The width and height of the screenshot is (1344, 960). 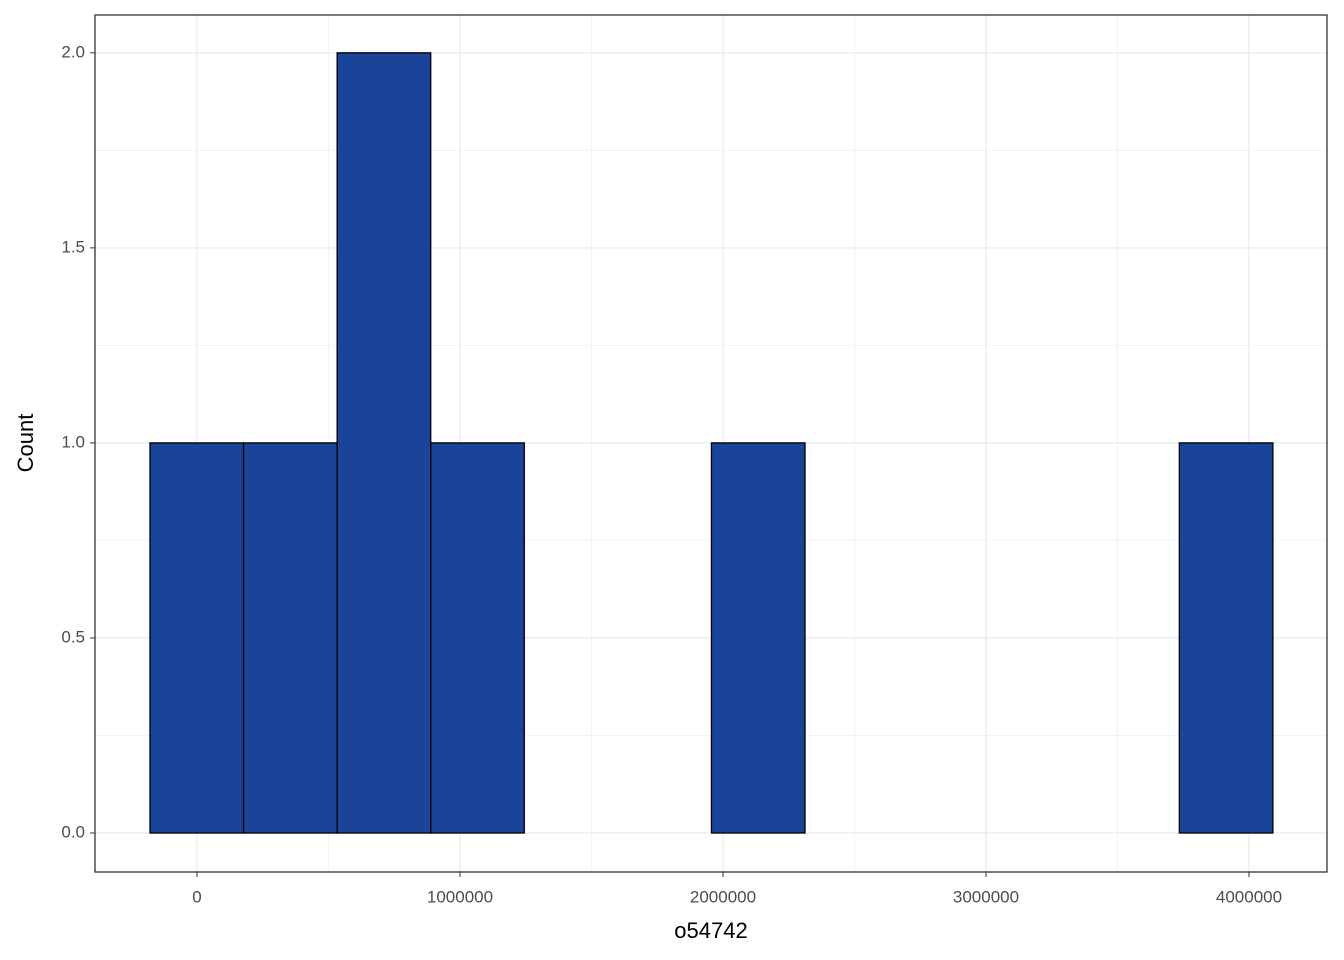 What do you see at coordinates (986, 896) in the screenshot?
I see `x-tick-label: 3000000` at bounding box center [986, 896].